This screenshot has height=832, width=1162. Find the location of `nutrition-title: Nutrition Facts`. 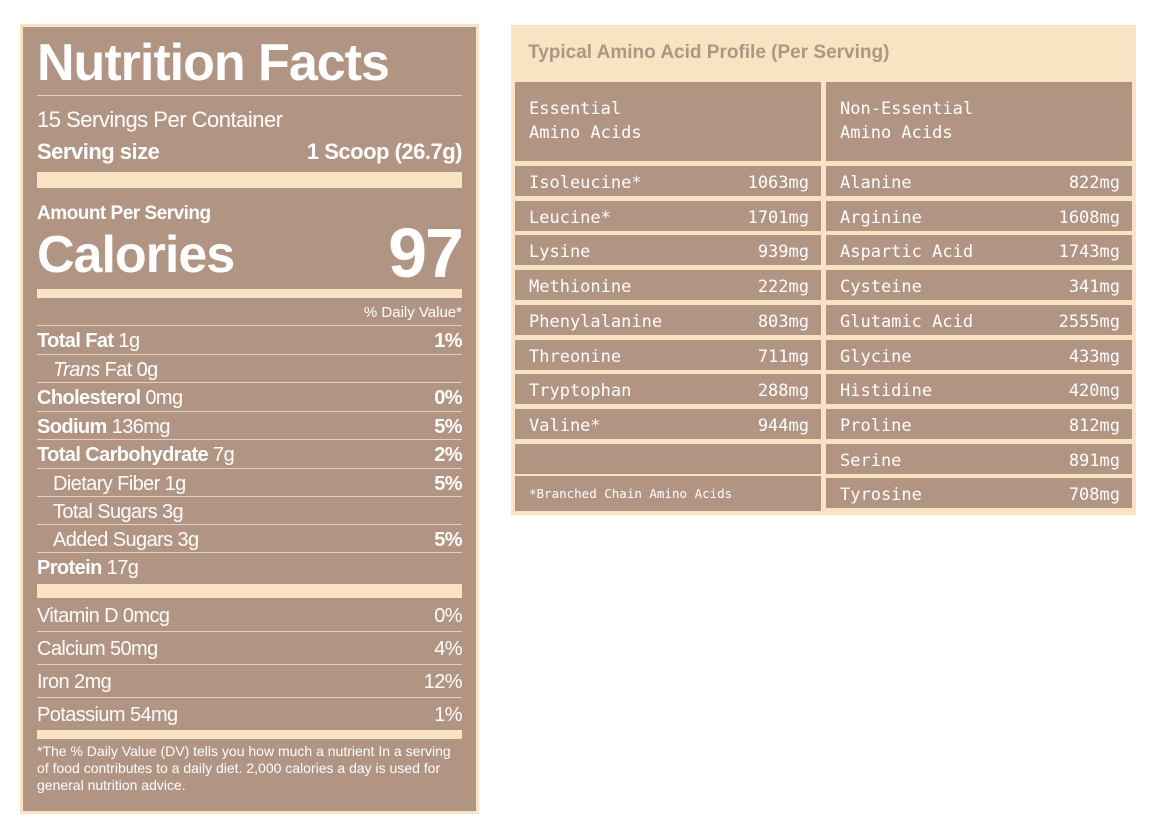

nutrition-title: Nutrition Facts is located at coordinates (213, 63).